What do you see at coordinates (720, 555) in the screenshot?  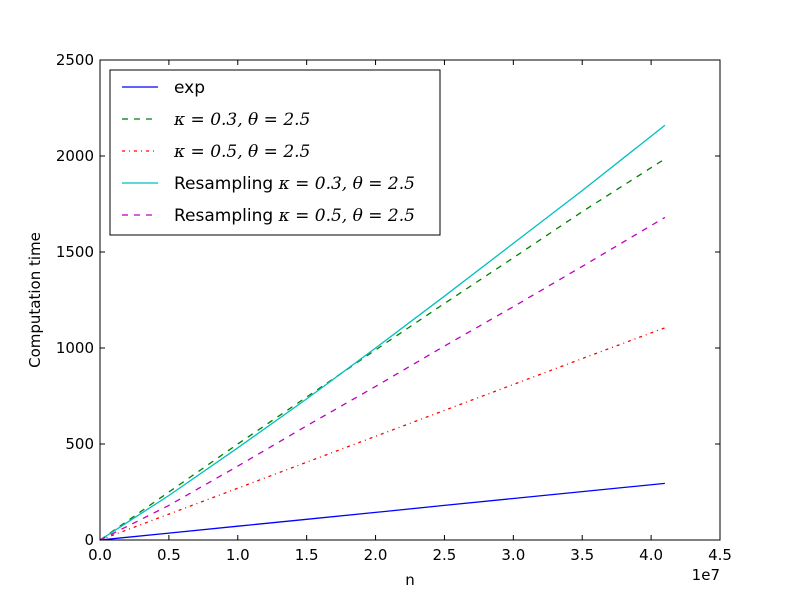 I see `x-tick-label: 4.5` at bounding box center [720, 555].